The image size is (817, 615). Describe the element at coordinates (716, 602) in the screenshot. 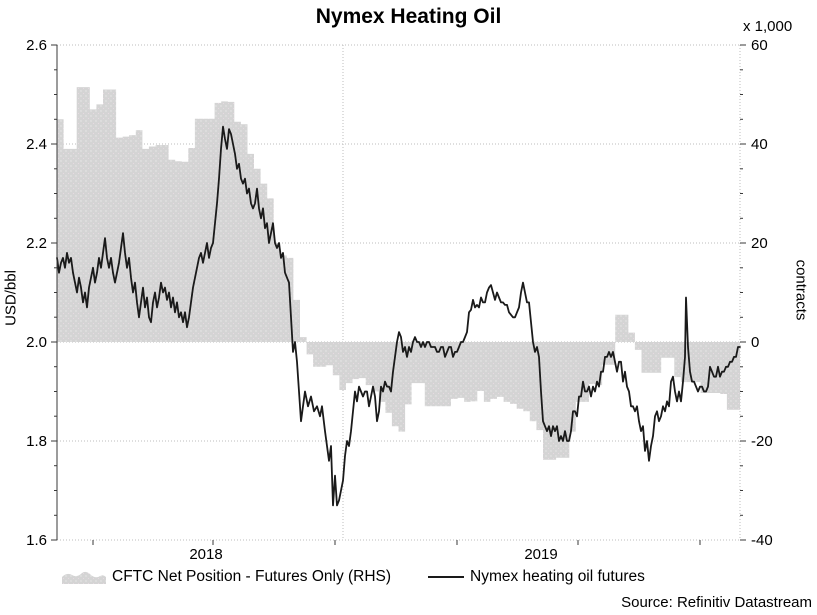

I see `source-note: Source: Refinitiv Datastream` at that location.